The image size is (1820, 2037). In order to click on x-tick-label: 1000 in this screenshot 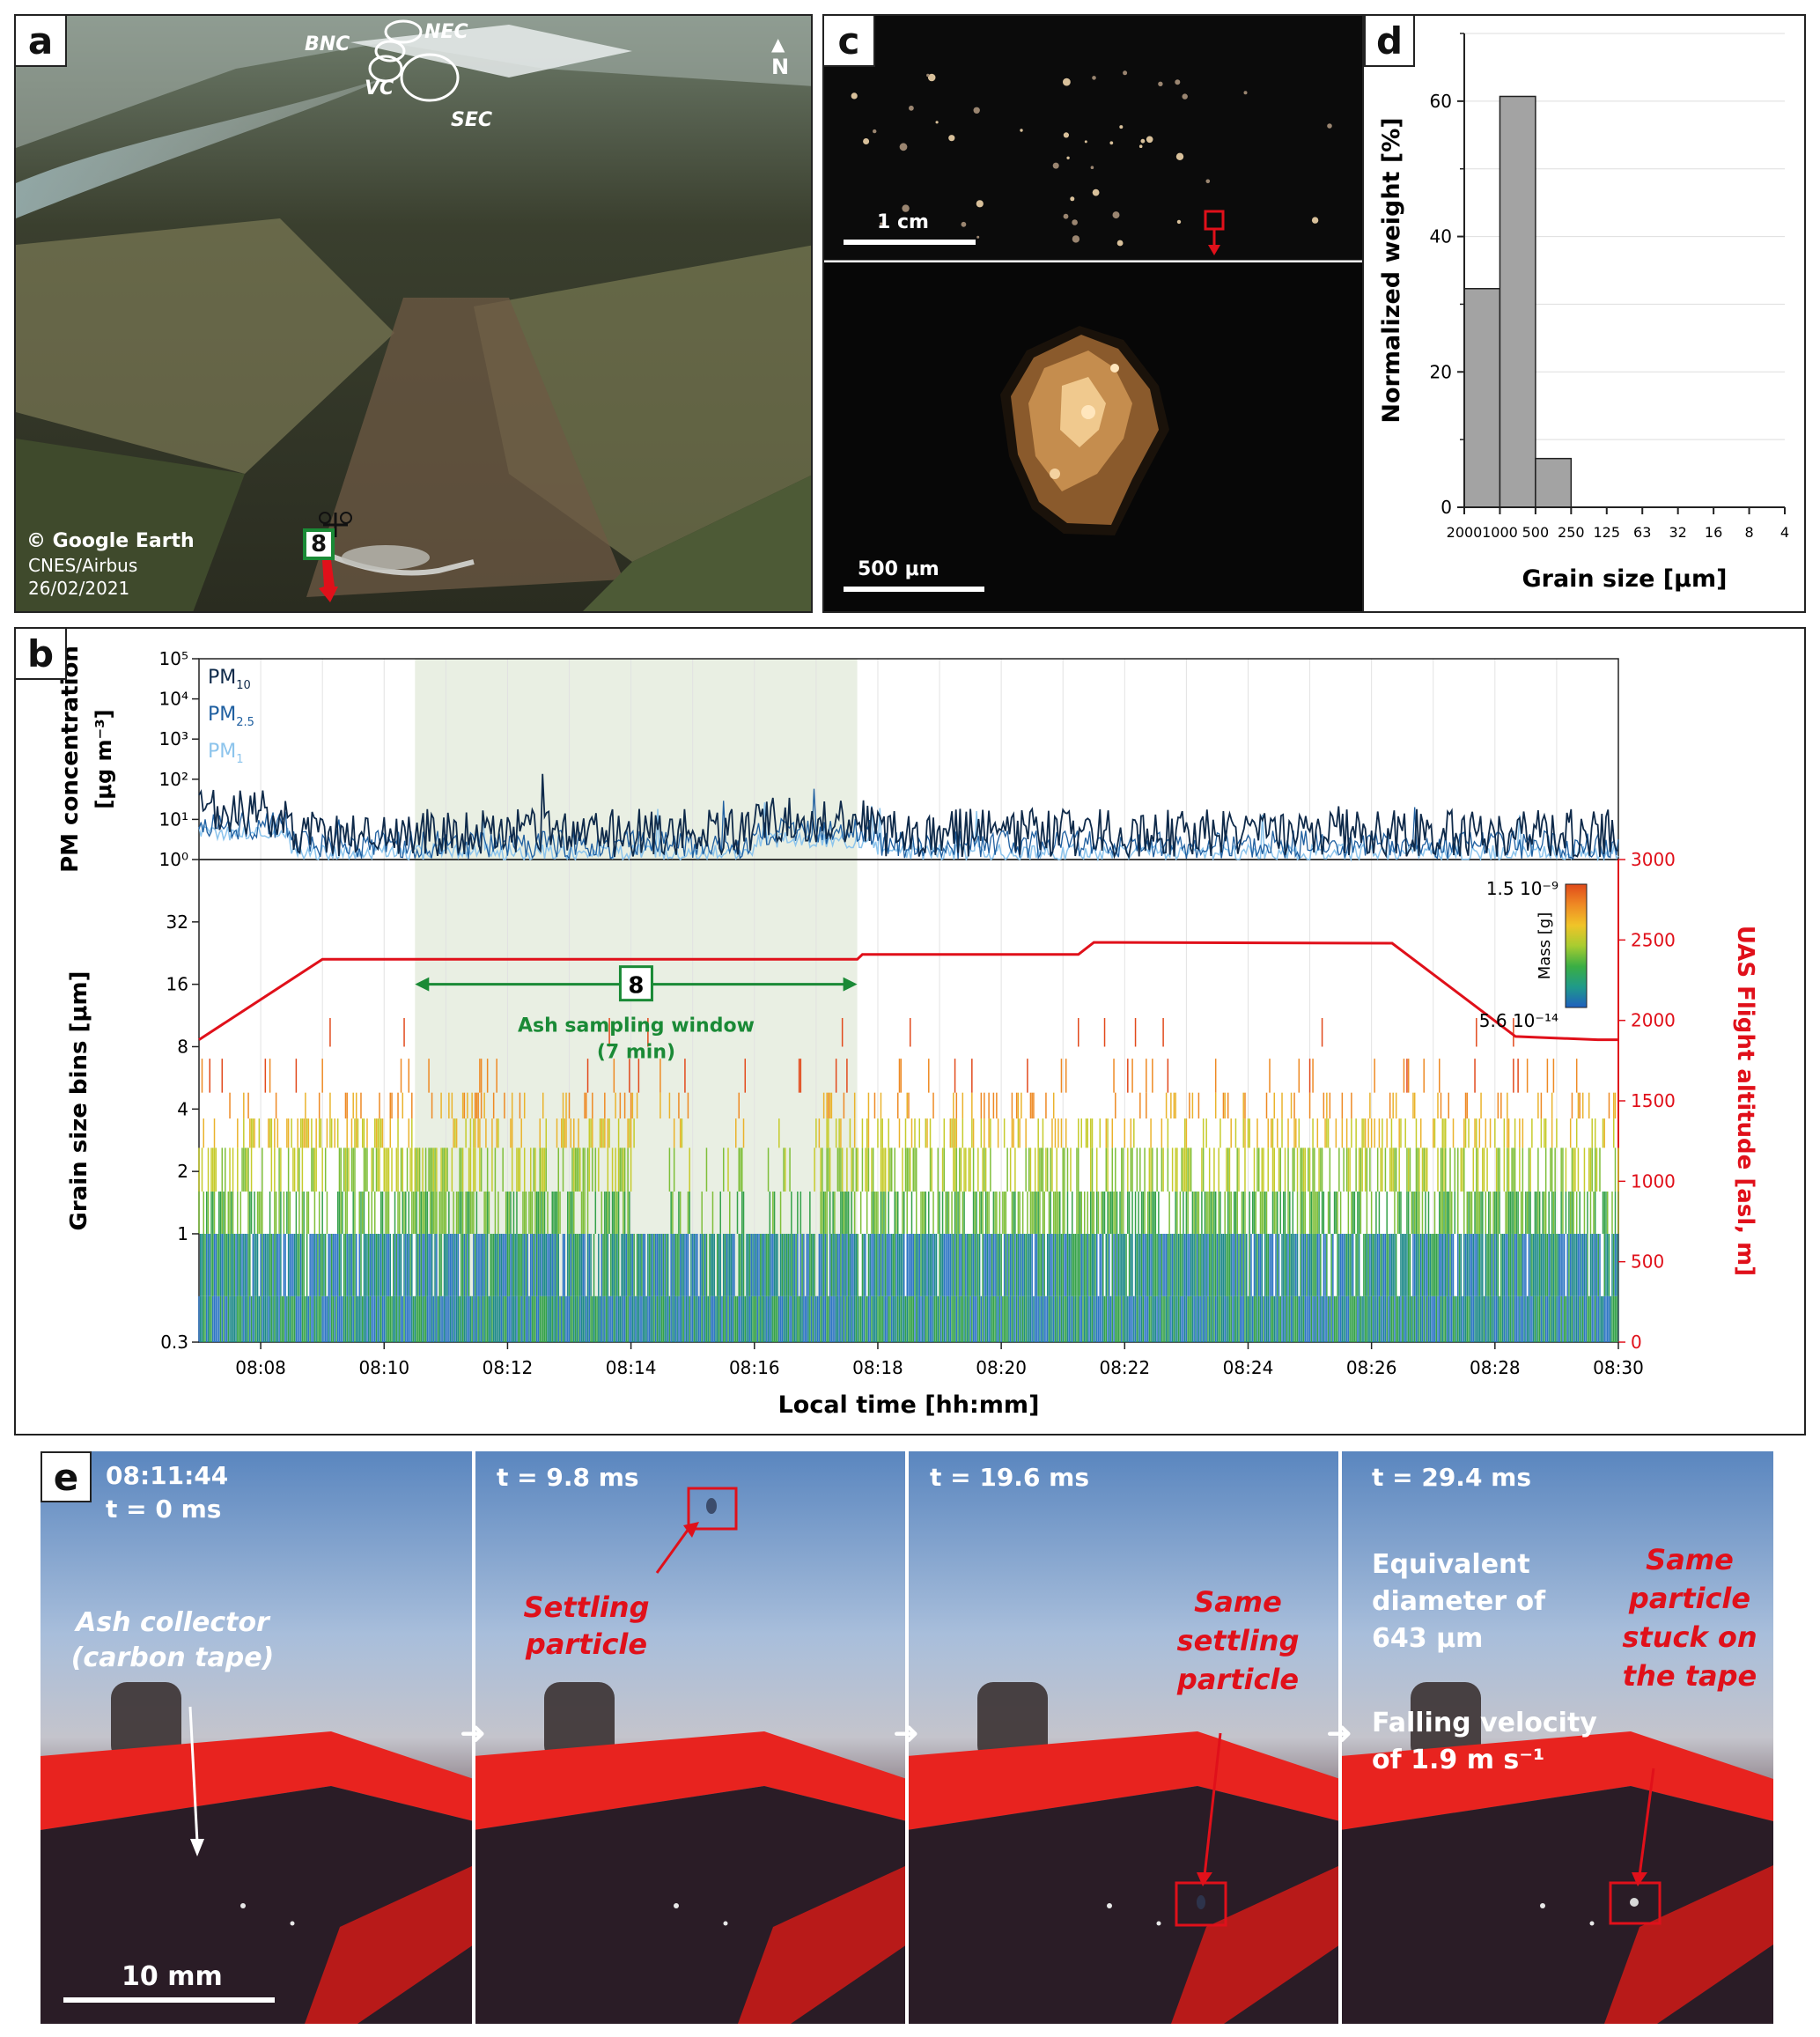, I will do `click(1500, 532)`.